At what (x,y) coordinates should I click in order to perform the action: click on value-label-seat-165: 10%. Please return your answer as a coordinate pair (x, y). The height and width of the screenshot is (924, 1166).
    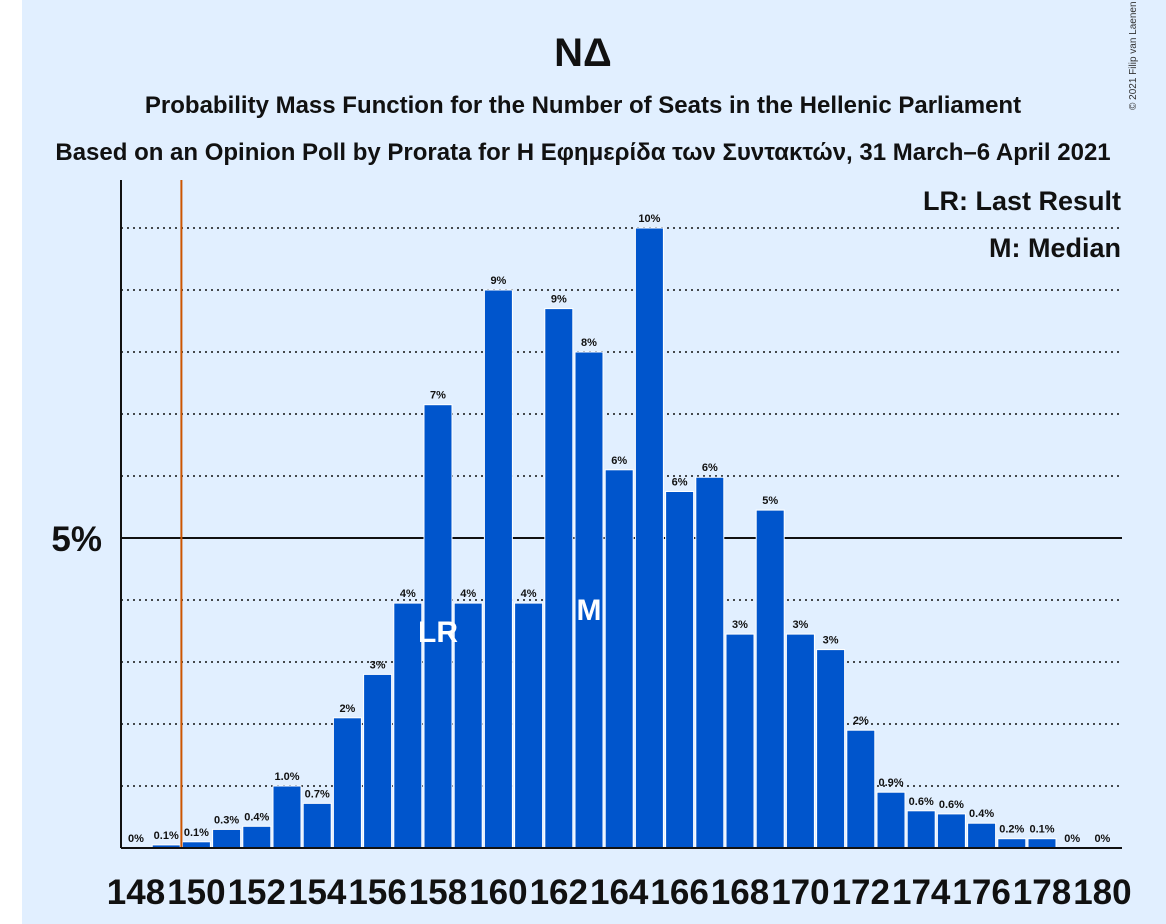
    Looking at the image, I should click on (649, 219).